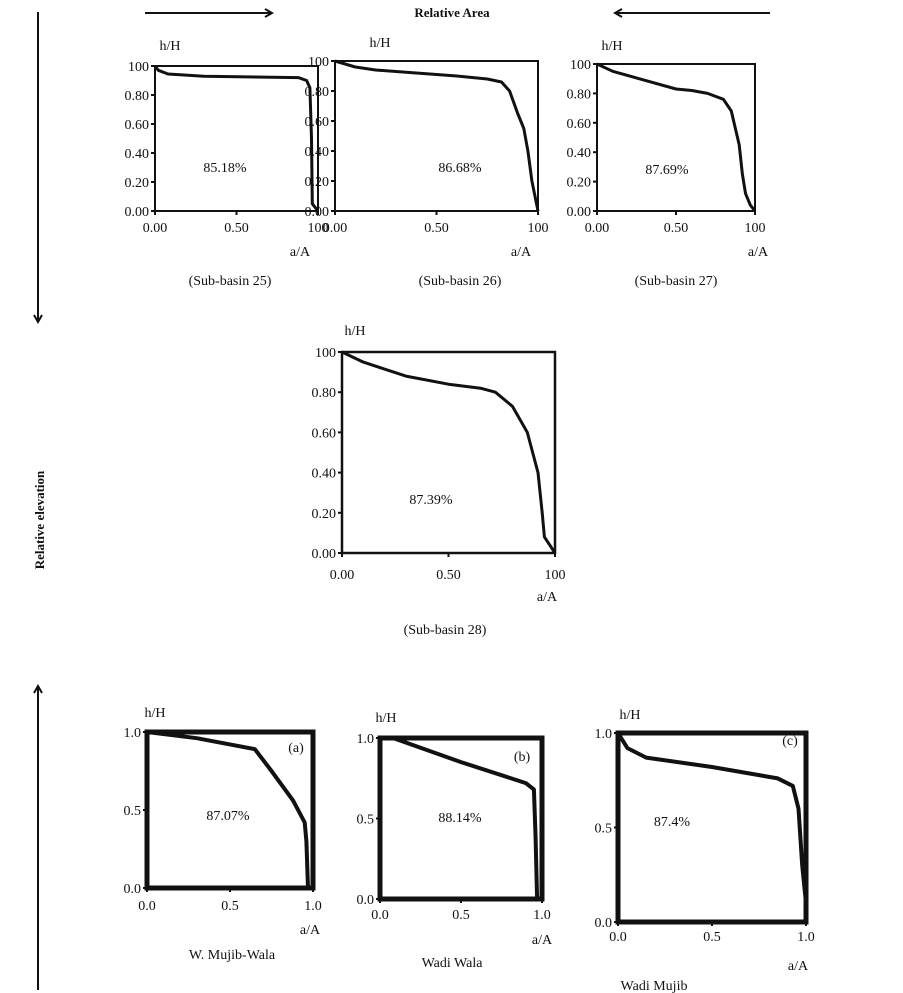 This screenshot has height=993, width=903. I want to click on panel-label: (b), so click(522, 757).